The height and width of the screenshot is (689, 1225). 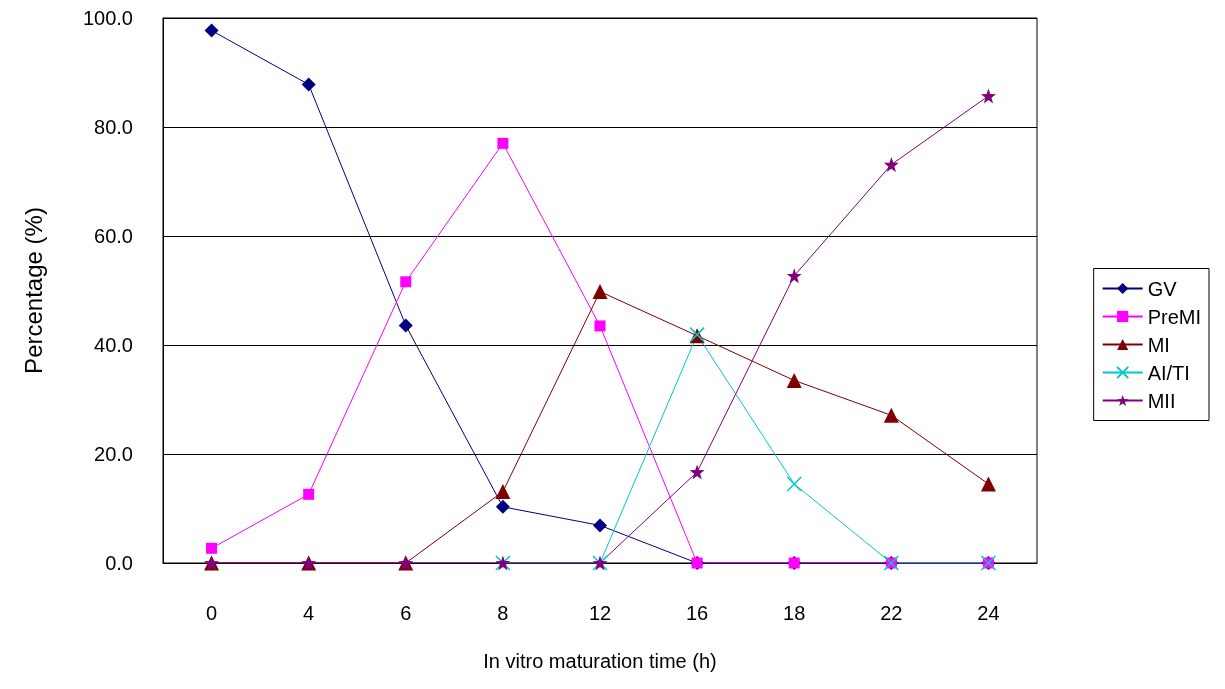 What do you see at coordinates (600, 661) in the screenshot?
I see `x-axis-title: In vitro maturation time (h)` at bounding box center [600, 661].